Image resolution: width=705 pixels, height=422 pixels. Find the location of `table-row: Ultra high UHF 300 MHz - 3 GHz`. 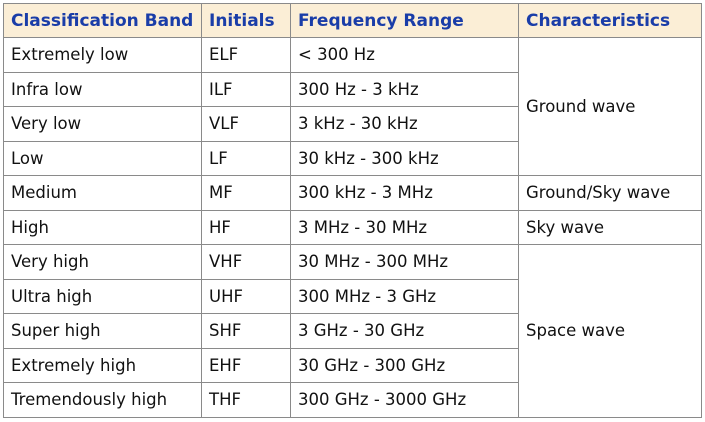

table-row: Ultra high UHF 300 MHz - 3 GHz is located at coordinates (352, 296).